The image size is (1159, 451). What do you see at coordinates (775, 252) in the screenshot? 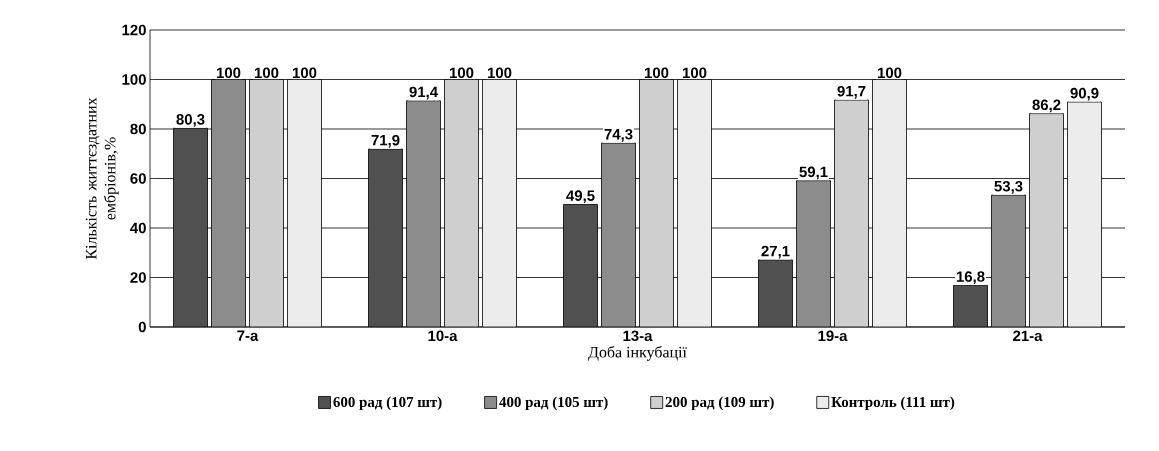
I see `data-label: 27,1` at bounding box center [775, 252].